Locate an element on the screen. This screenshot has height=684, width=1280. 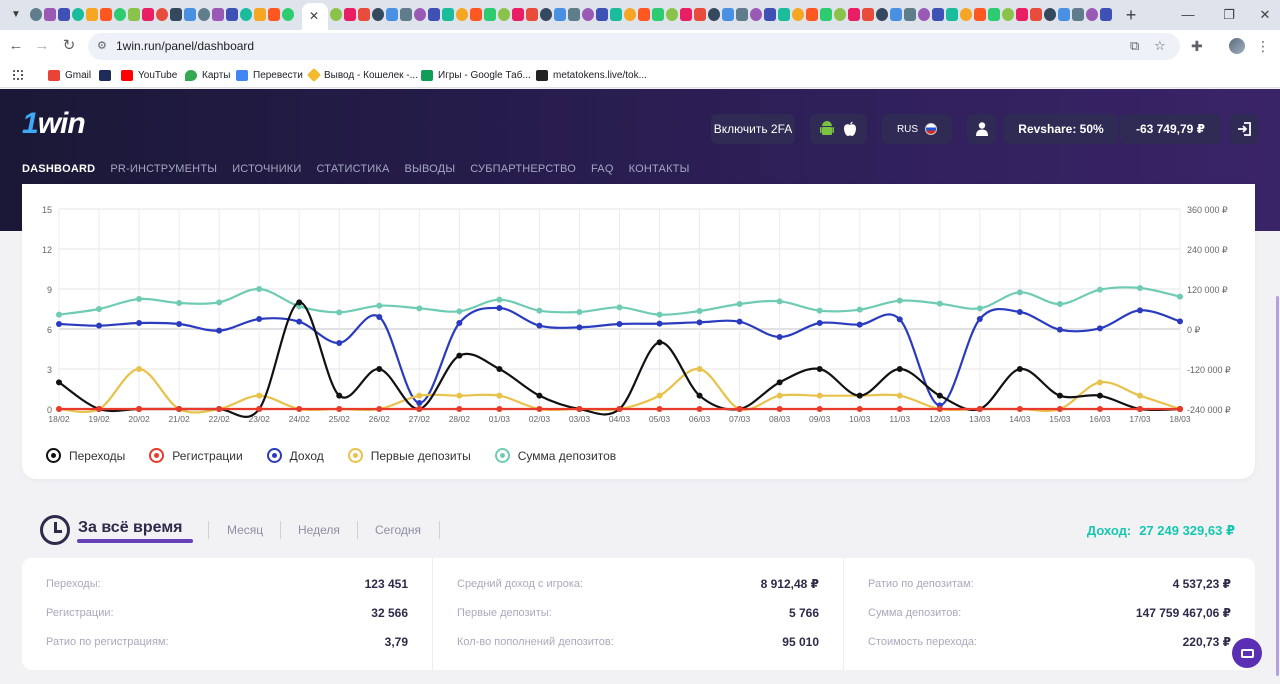
reload-icon: ↻ is located at coordinates (69, 45).